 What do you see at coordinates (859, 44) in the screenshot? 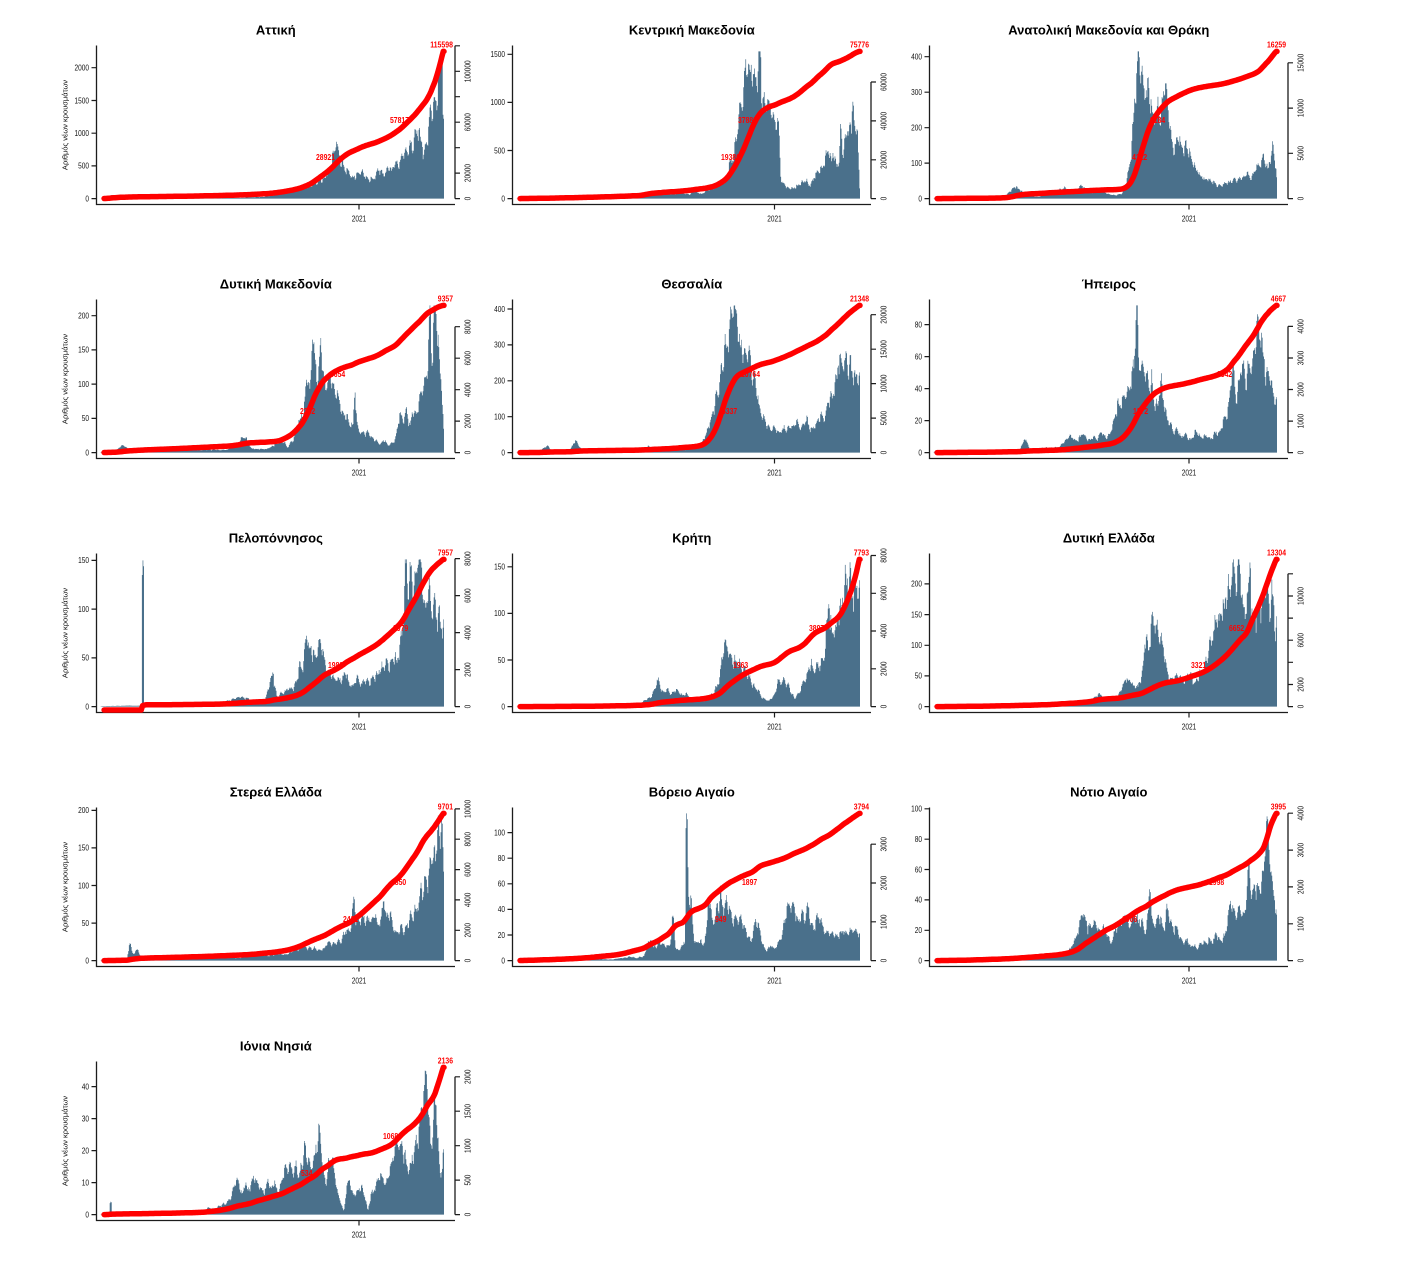
I see `svg-text: 75776` at bounding box center [859, 44].